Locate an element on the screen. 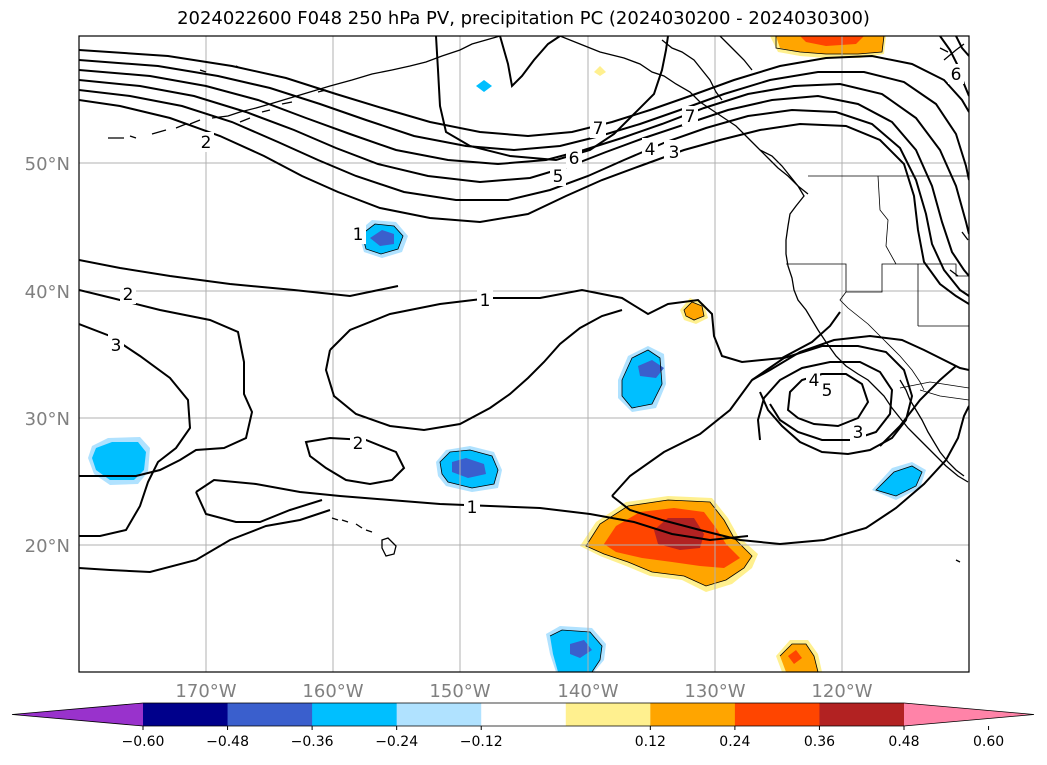 The width and height of the screenshot is (1047, 765). pv-contour-2-west is located at coordinates (166, 383).